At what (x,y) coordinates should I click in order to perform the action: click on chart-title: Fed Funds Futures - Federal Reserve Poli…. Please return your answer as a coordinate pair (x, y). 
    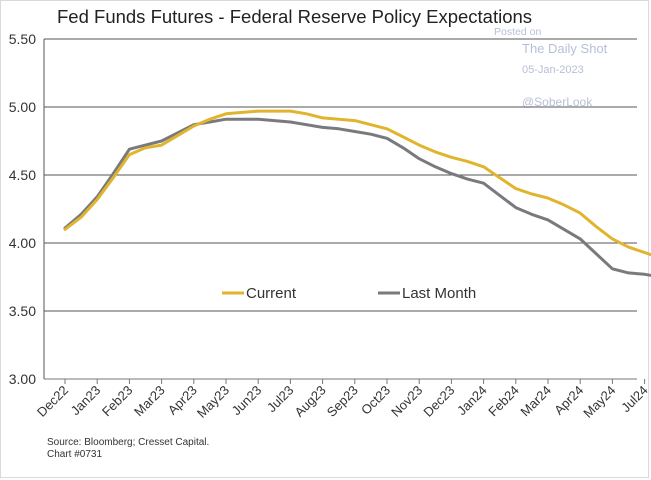
    Looking at the image, I should click on (295, 16).